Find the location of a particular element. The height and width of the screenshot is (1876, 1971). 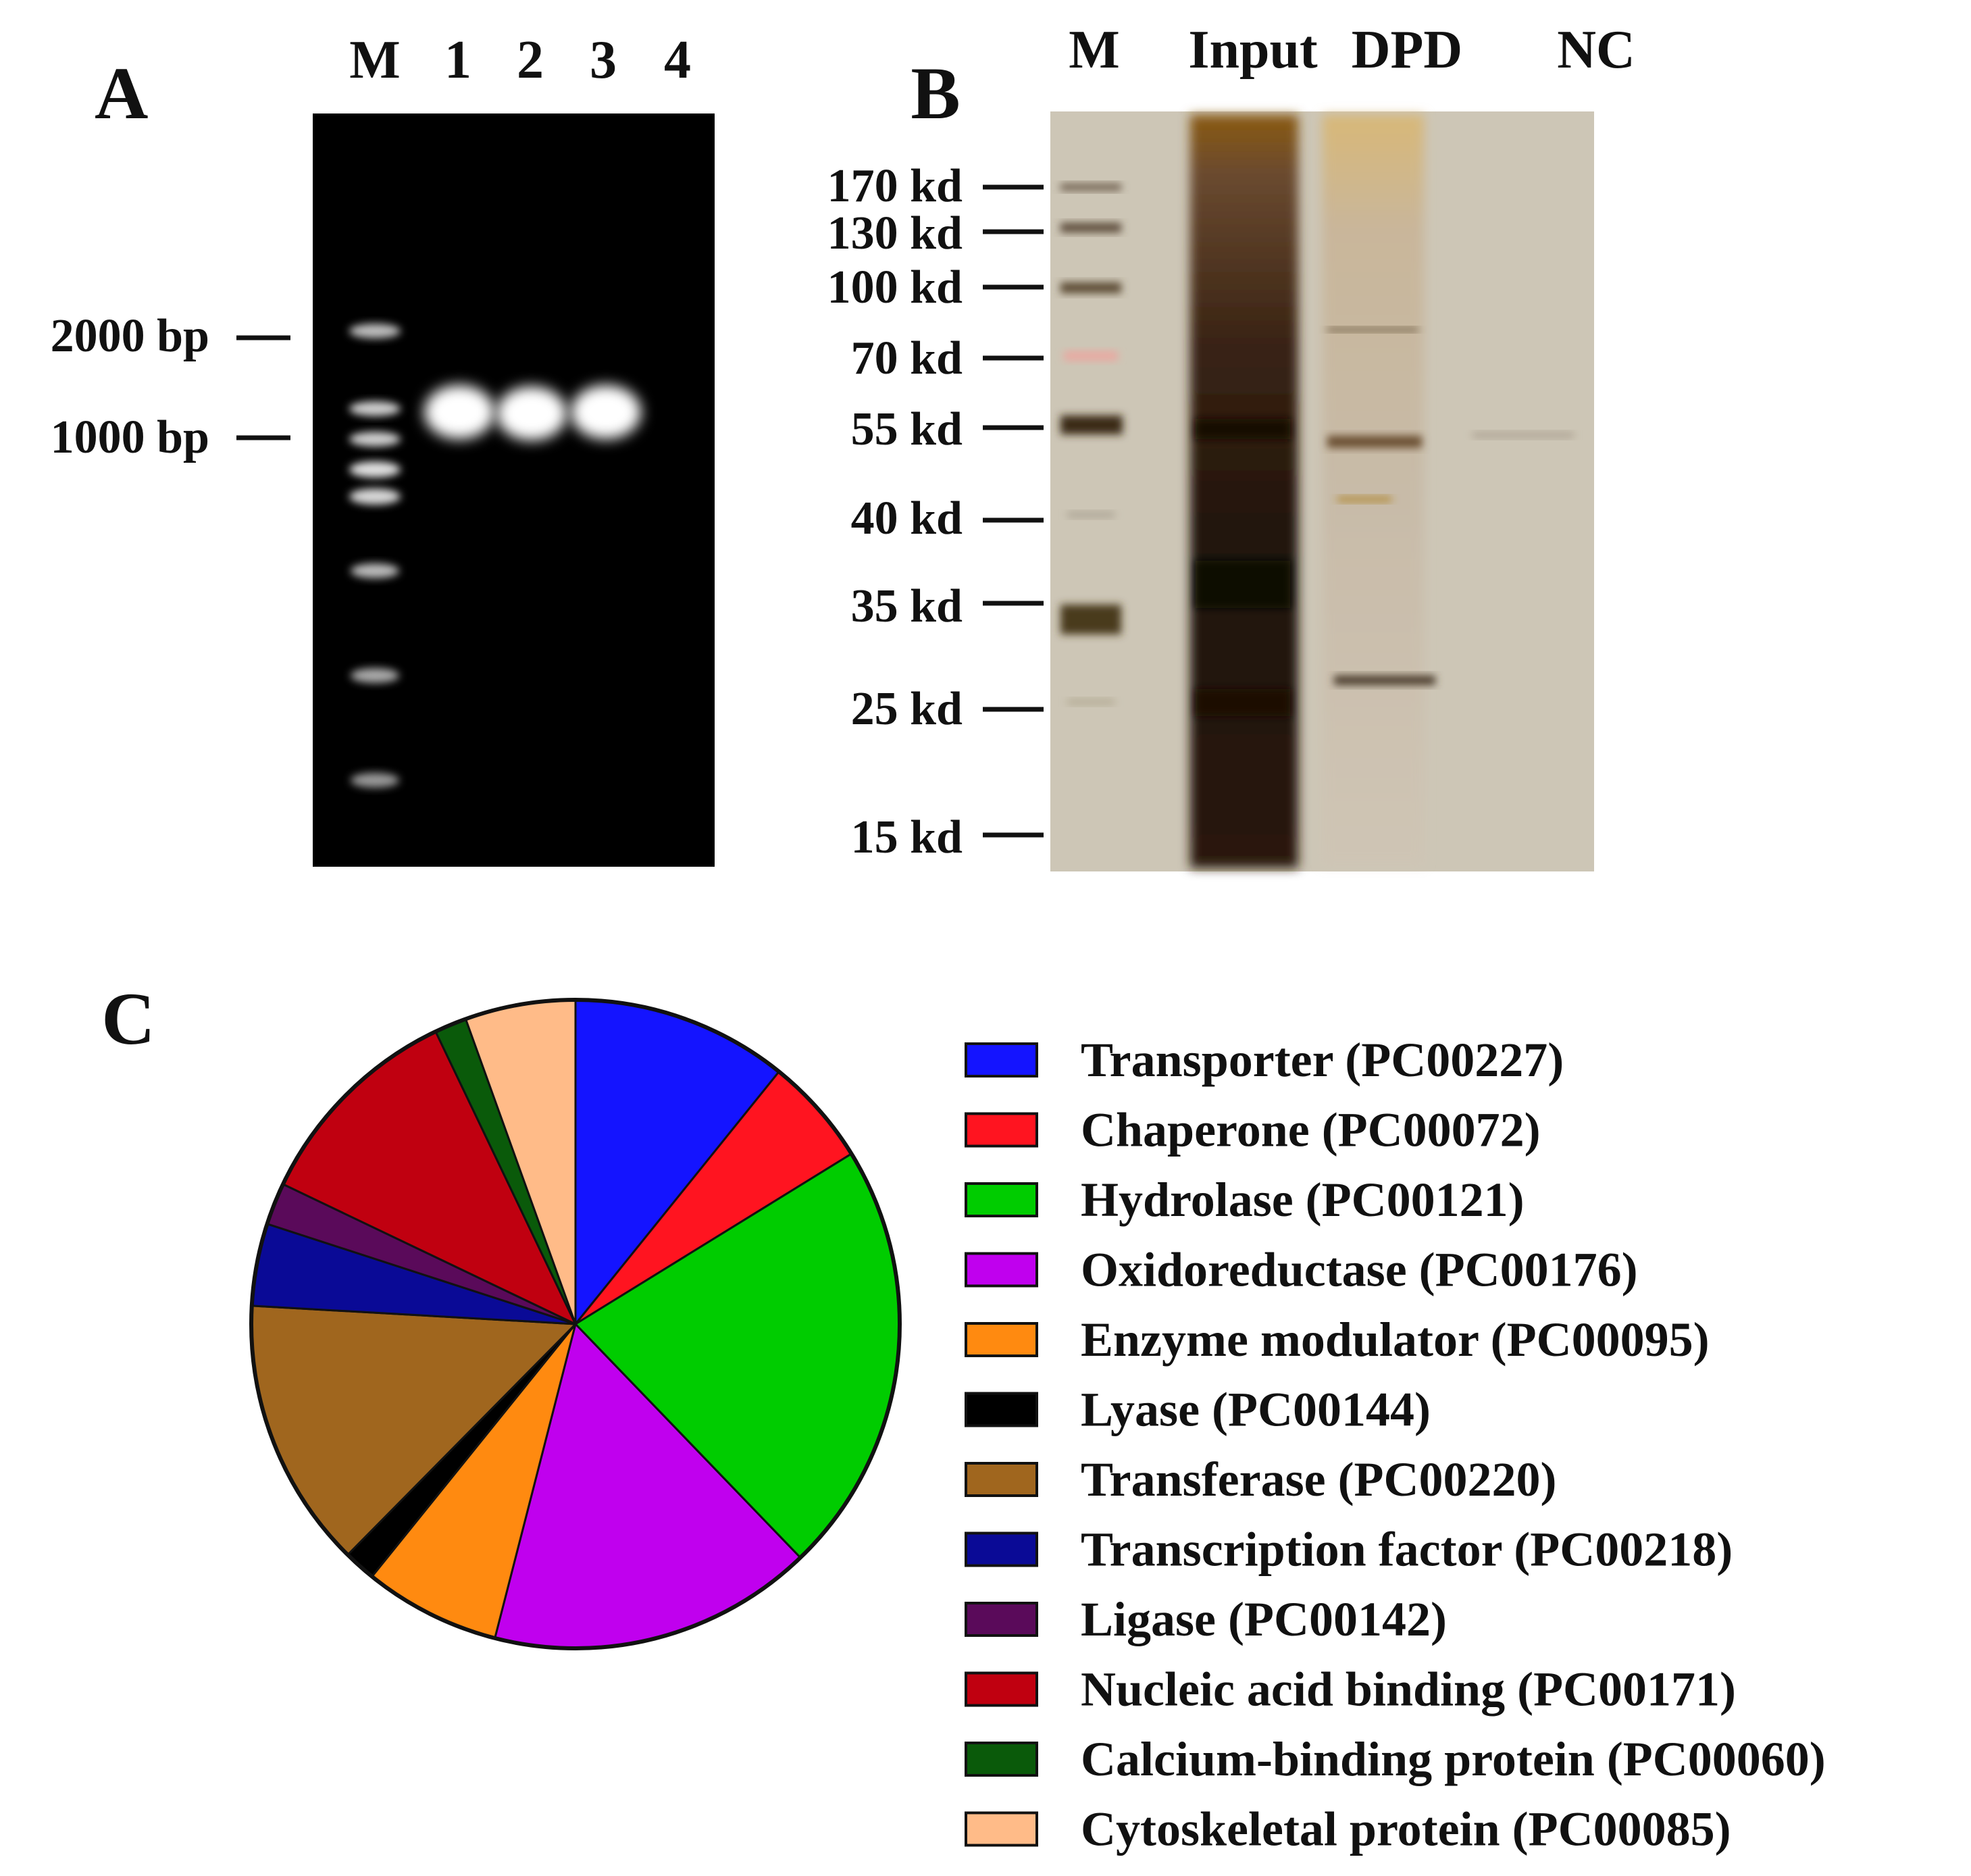

legend-entry: Ligase (PC00142) is located at coordinates (1206, 1619).